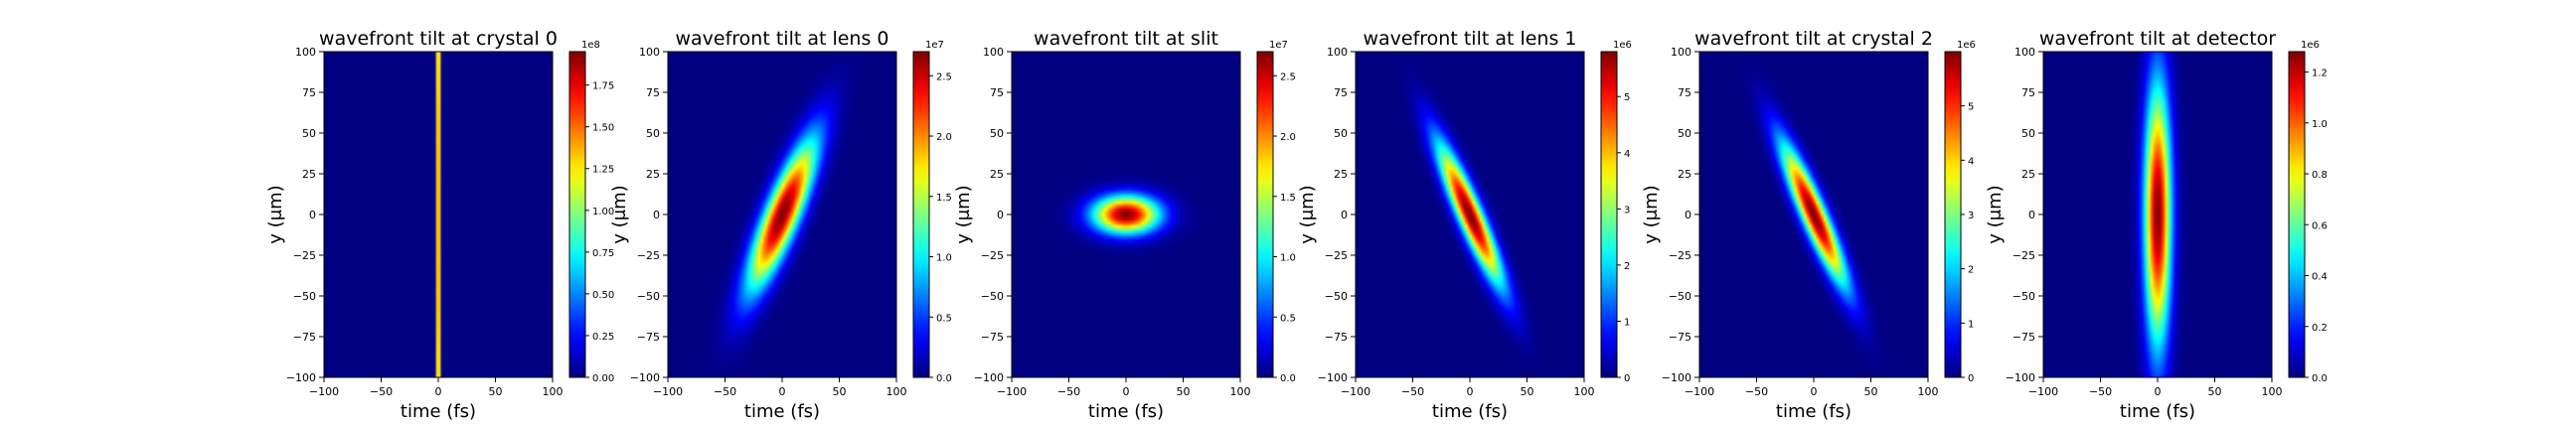 Image resolution: width=2576 pixels, height=429 pixels. Describe the element at coordinates (1813, 39) in the screenshot. I see `chart-title: wavefront tilt at crystal 2` at that location.